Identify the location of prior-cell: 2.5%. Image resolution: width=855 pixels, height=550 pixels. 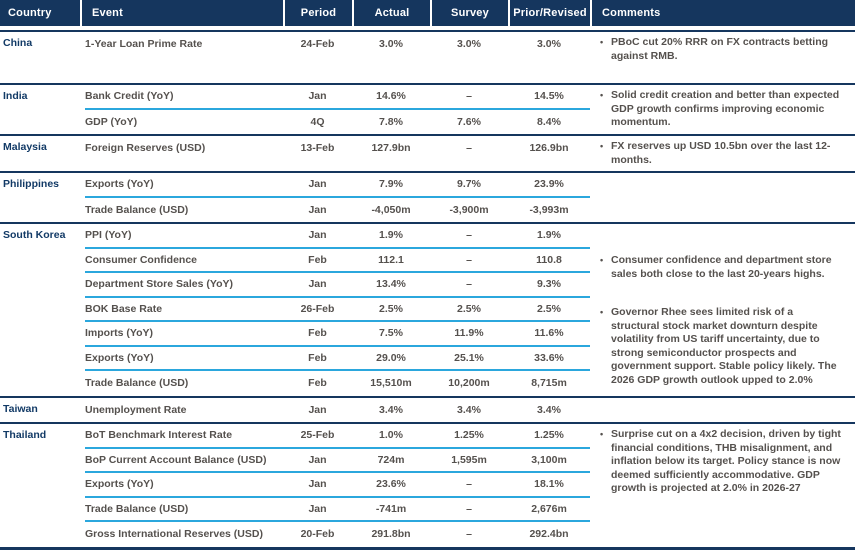
(549, 308).